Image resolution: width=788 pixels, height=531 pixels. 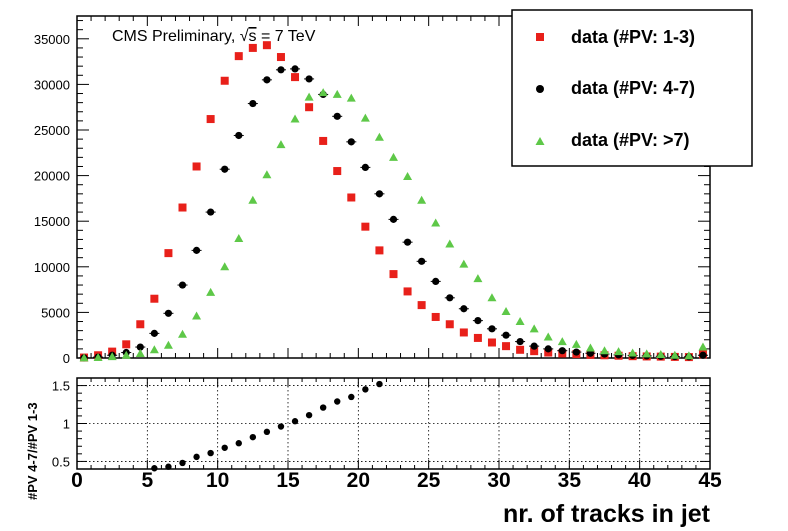 What do you see at coordinates (710, 480) in the screenshot?
I see `x-tick-label: 45` at bounding box center [710, 480].